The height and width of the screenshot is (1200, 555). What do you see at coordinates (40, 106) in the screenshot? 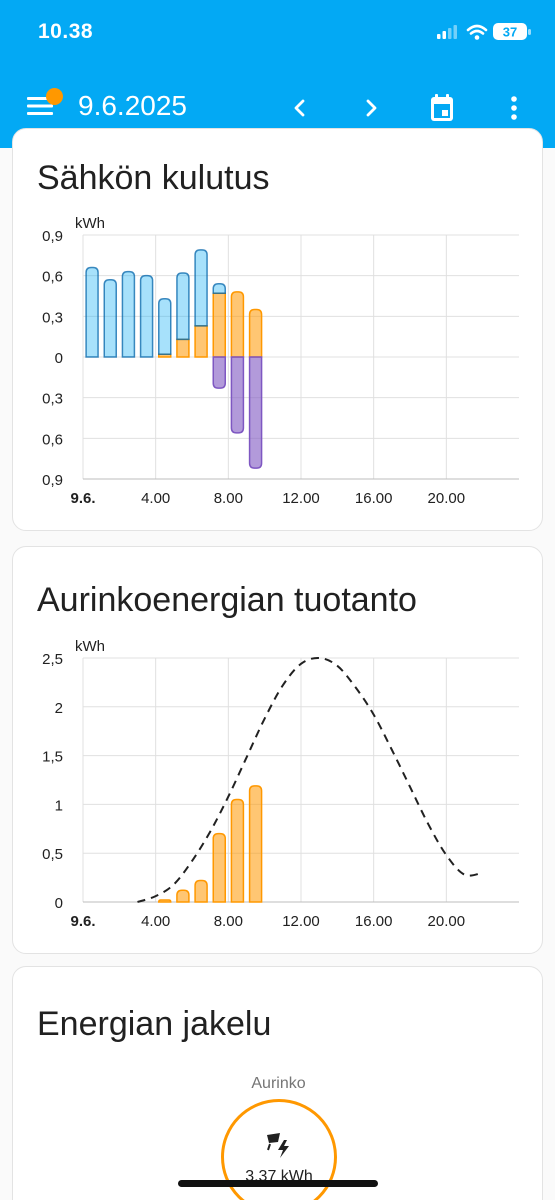
I see `menu-icon` at bounding box center [40, 106].